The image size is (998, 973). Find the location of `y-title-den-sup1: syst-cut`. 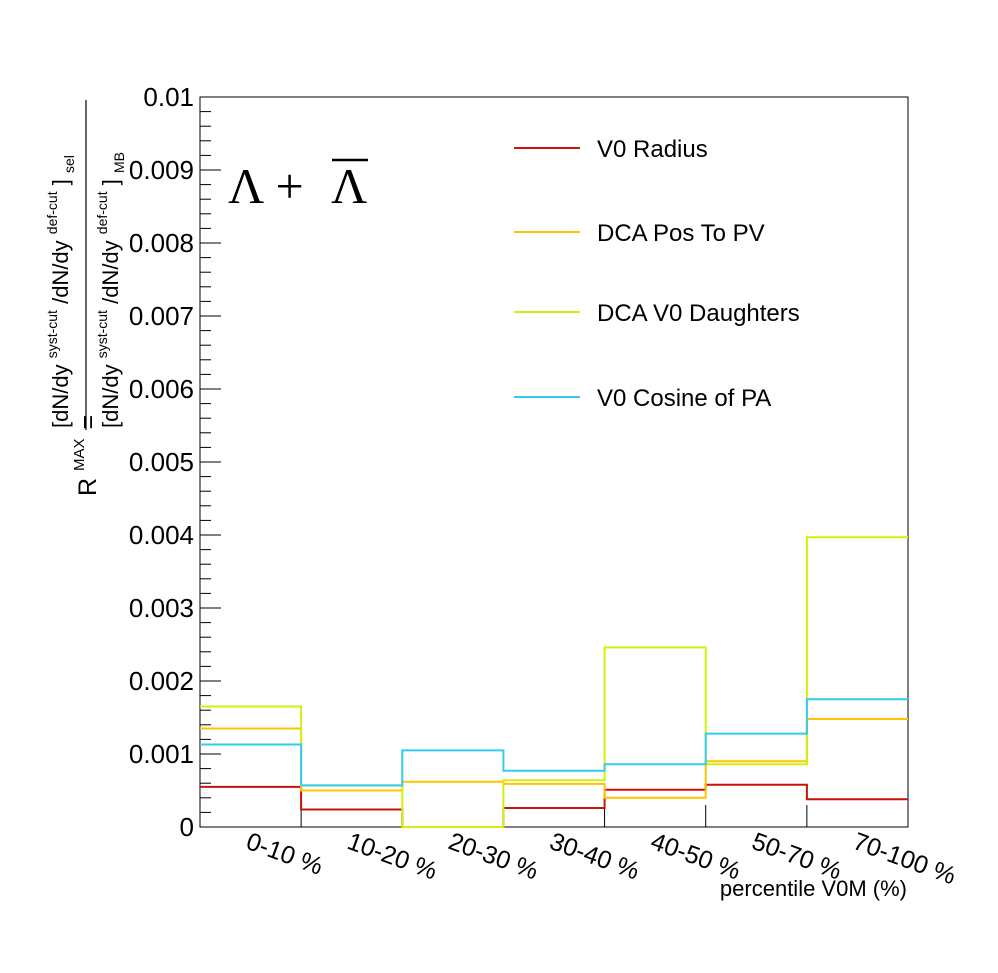

y-title-den-sup1: syst-cut is located at coordinates (102, 334).